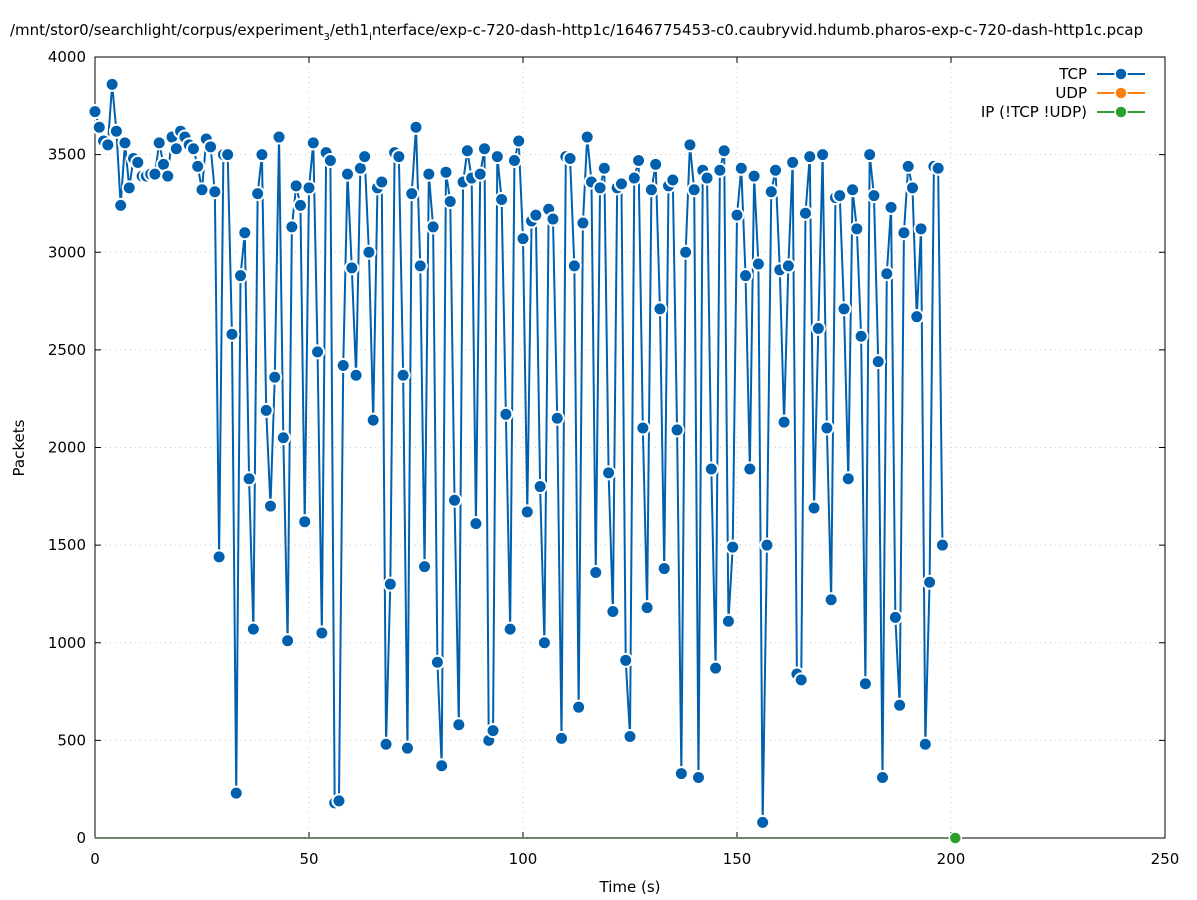  I want to click on x-tick-label: 200, so click(951, 859).